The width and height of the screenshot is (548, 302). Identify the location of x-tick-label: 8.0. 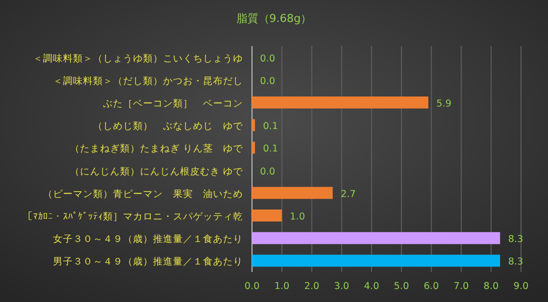
(491, 286).